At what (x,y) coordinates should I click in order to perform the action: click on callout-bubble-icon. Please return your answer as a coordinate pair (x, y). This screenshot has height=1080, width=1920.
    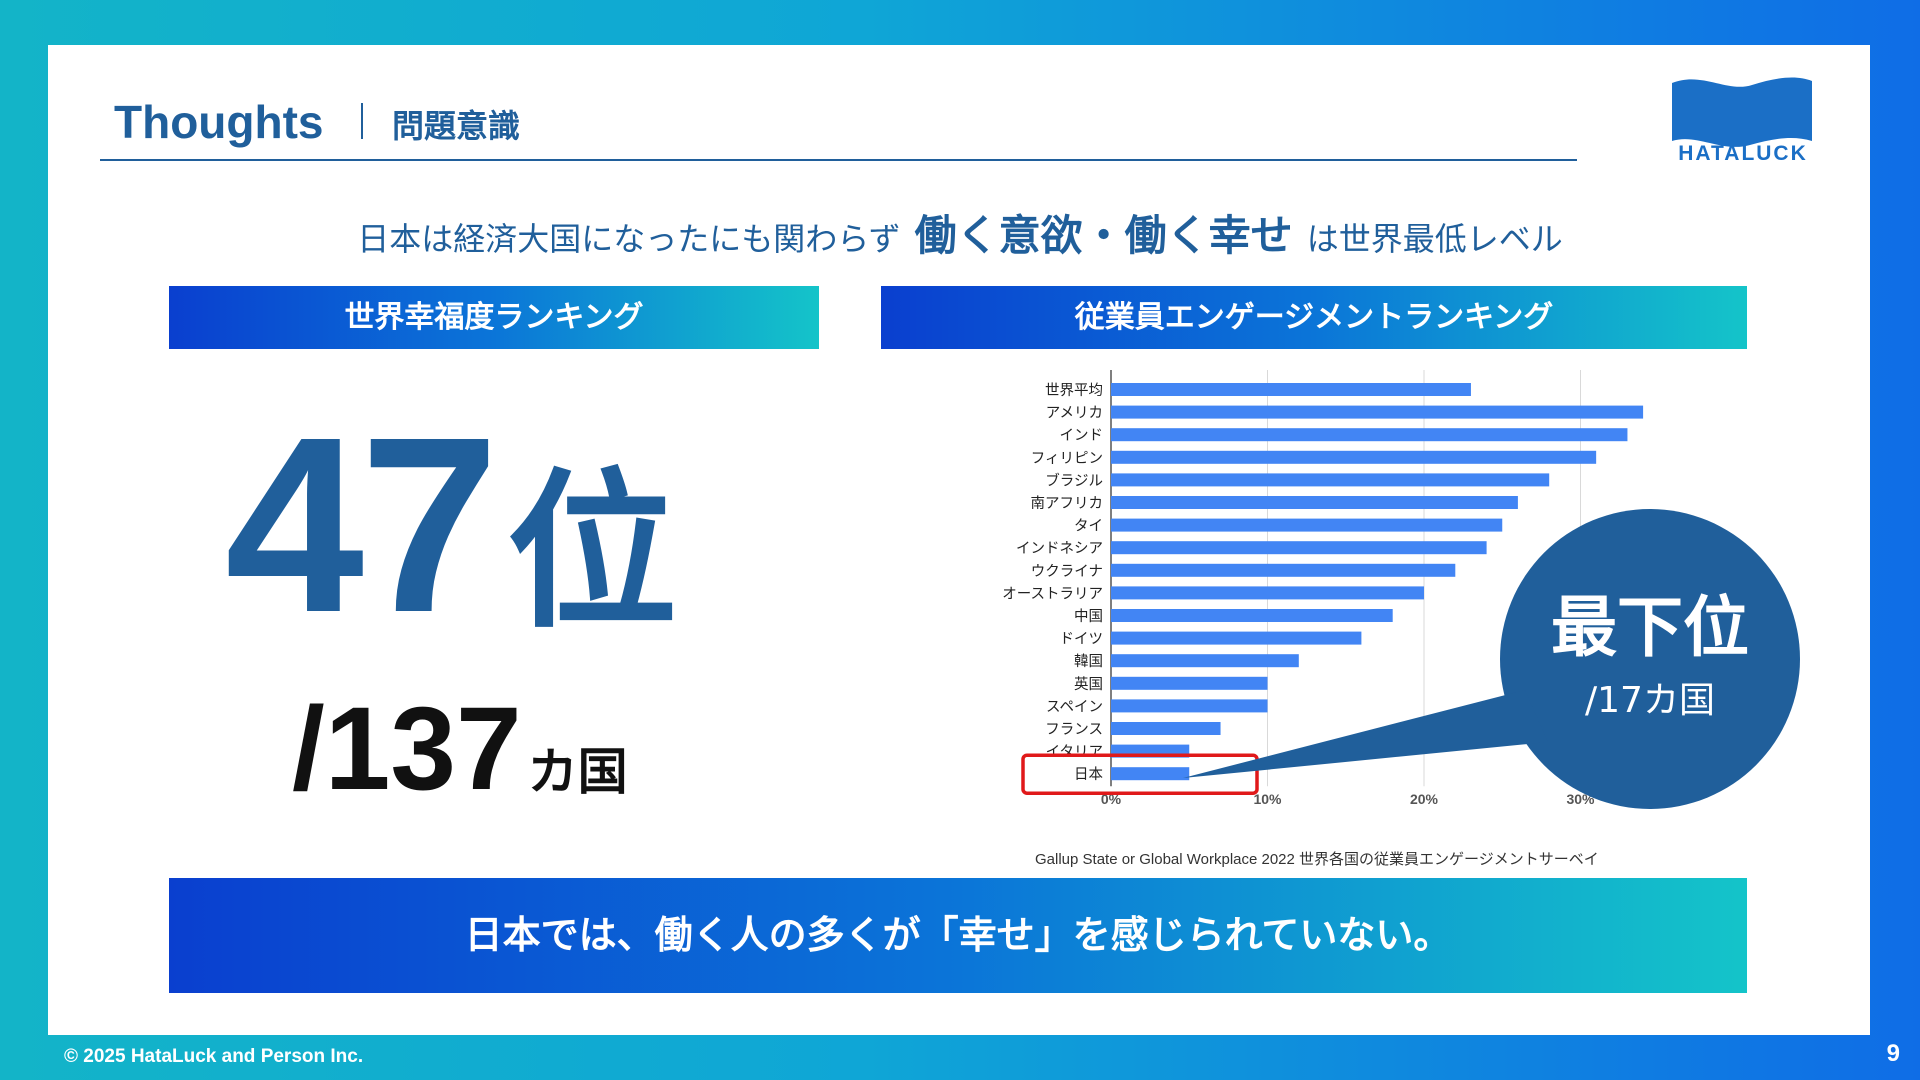
    Looking at the image, I should click on (1491, 659).